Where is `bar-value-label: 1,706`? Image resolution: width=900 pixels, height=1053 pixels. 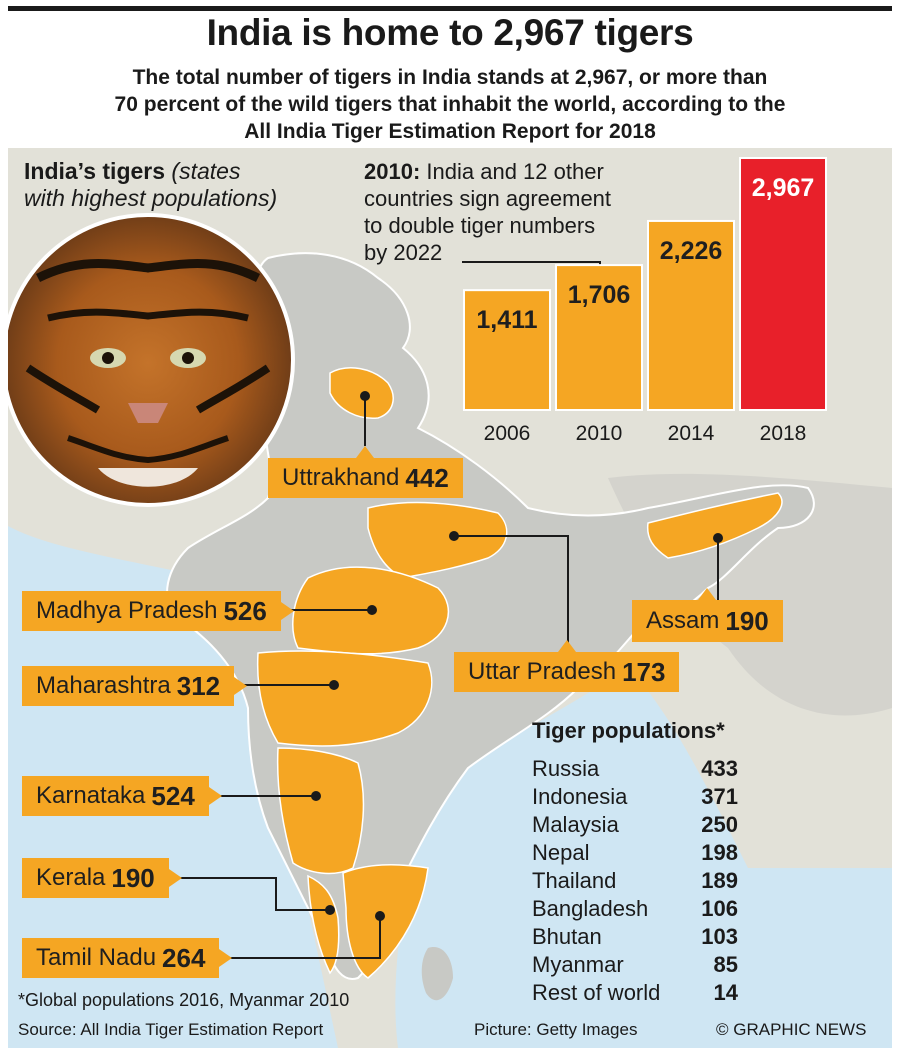 bar-value-label: 1,706 is located at coordinates (599, 295).